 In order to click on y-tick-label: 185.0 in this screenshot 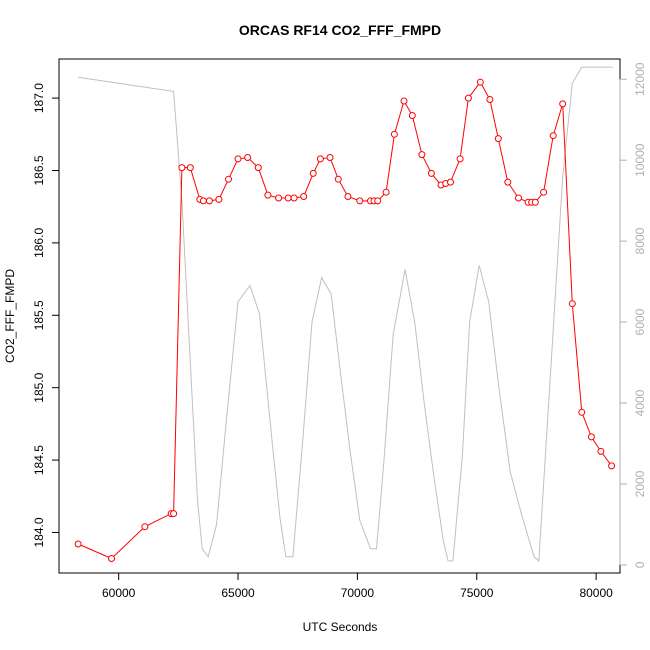, I will do `click(39, 387)`.